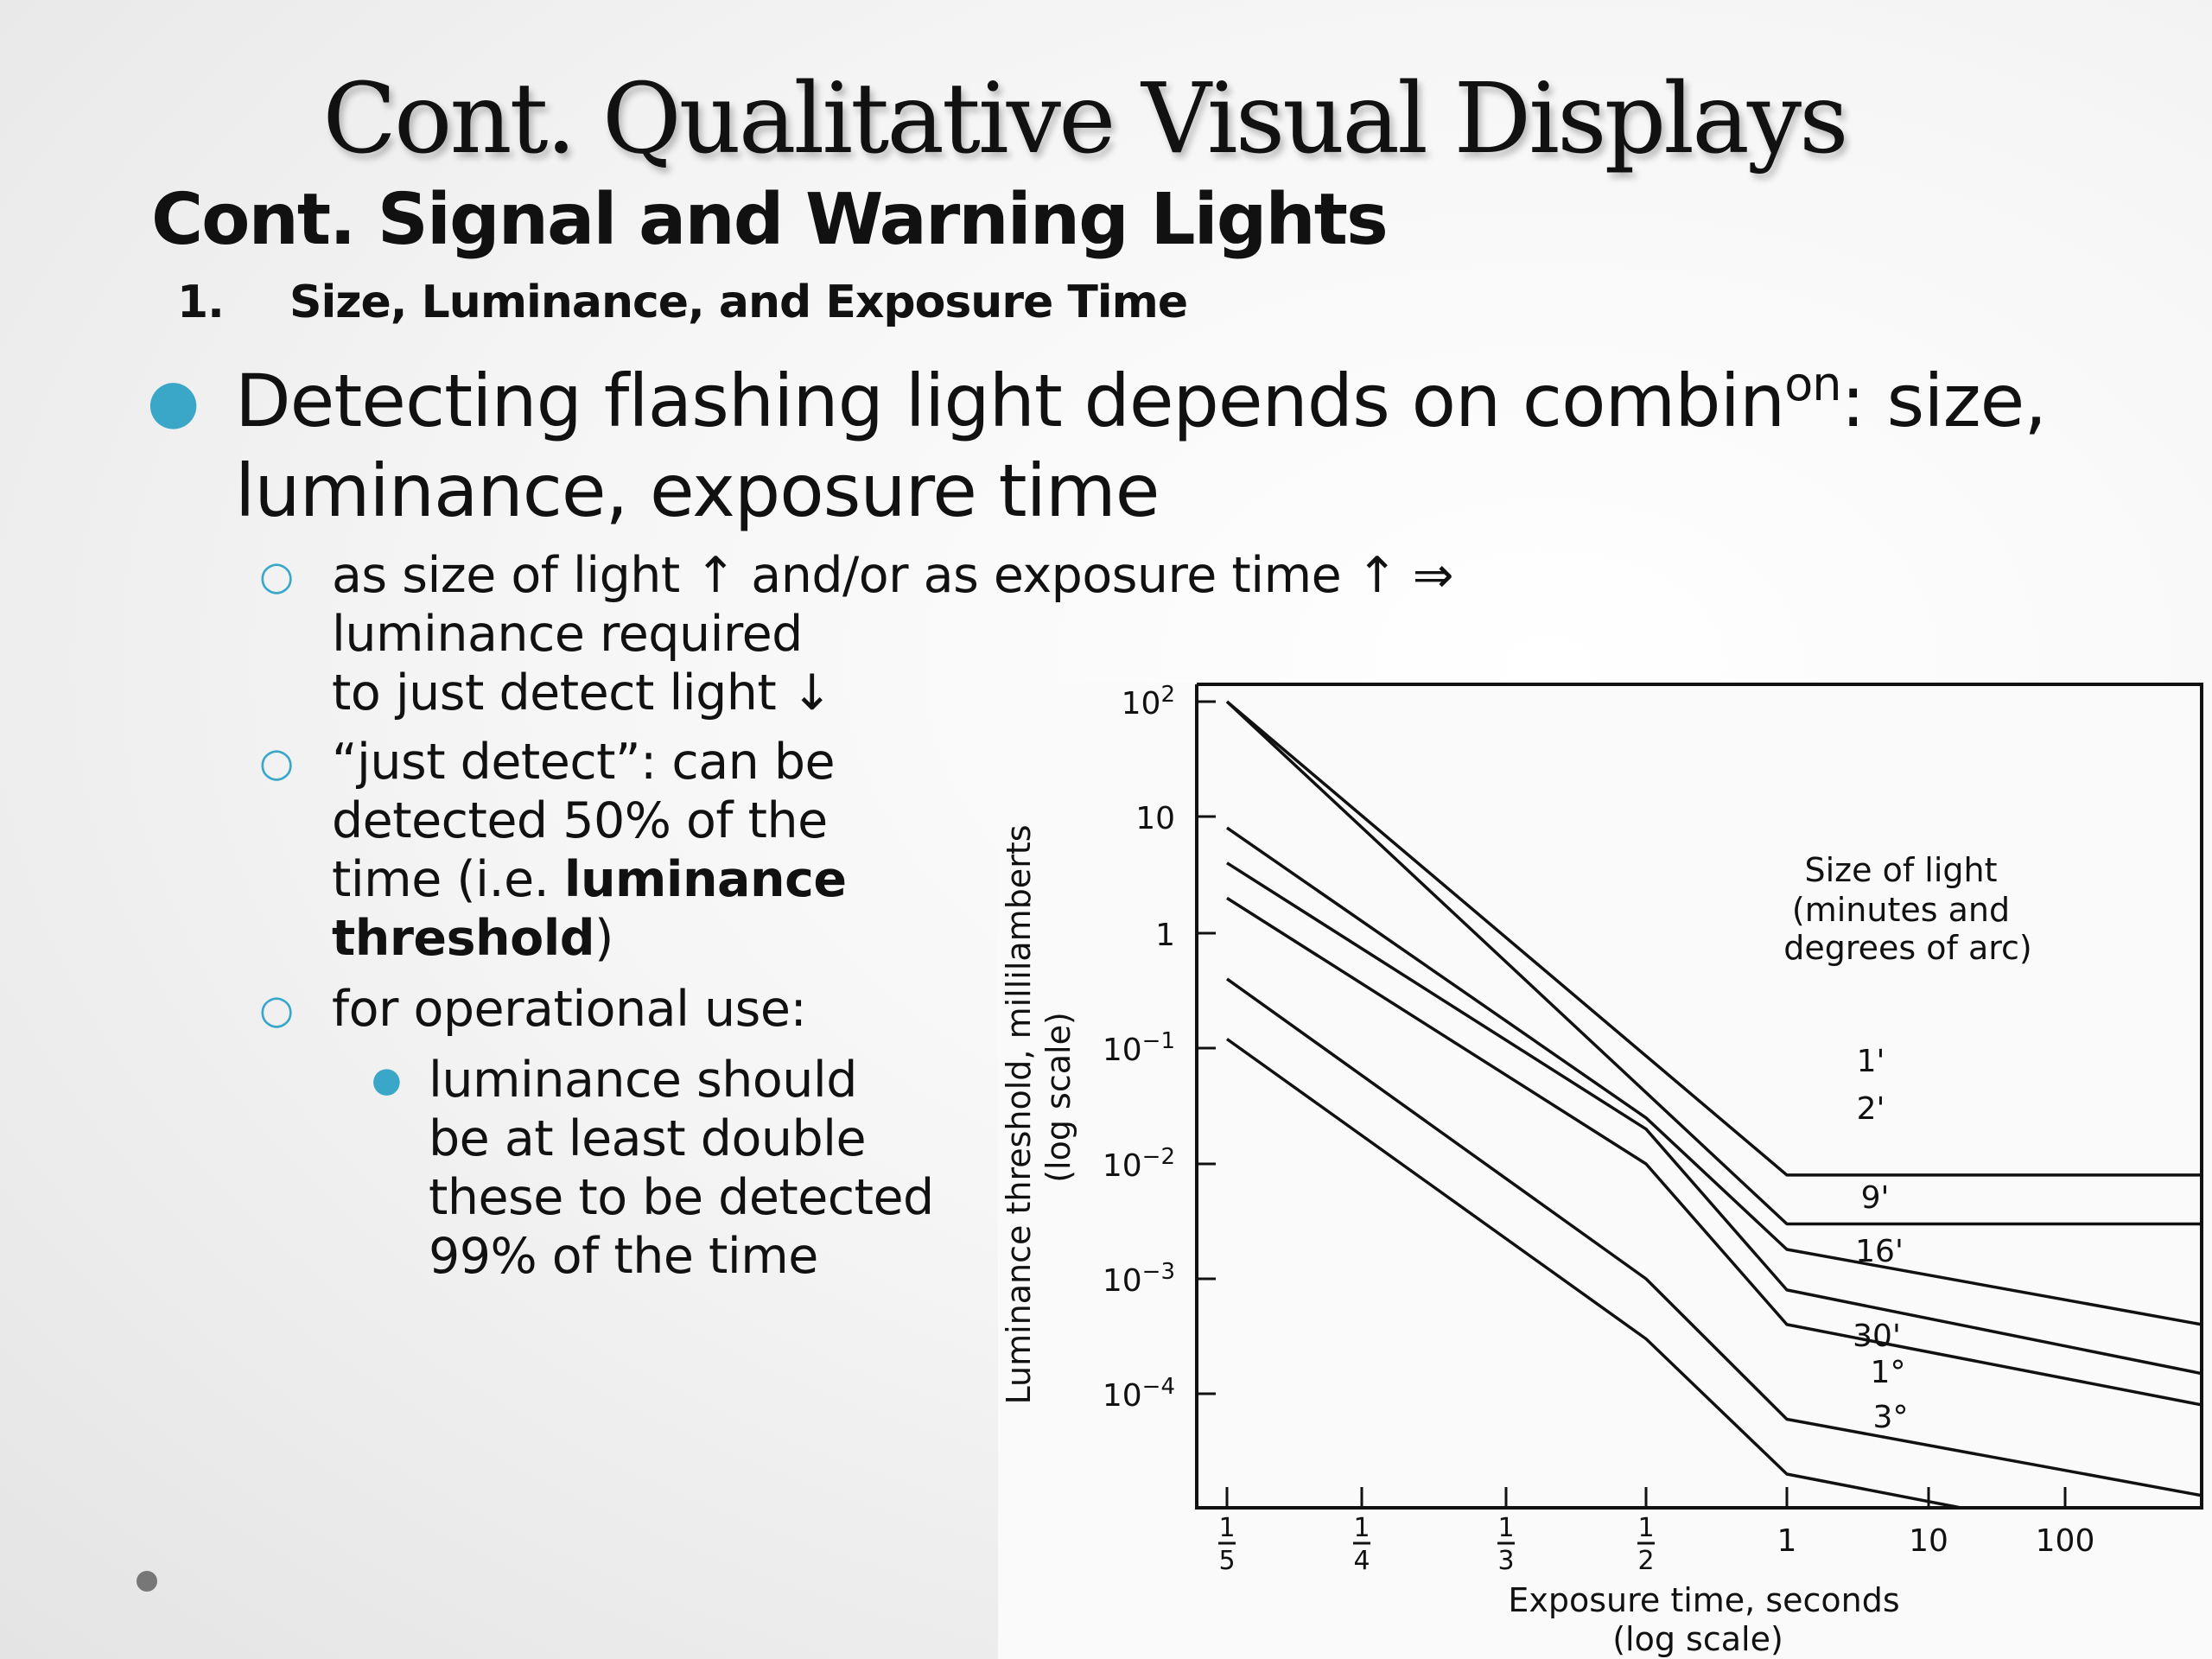 This screenshot has width=2212, height=1659. What do you see at coordinates (770, 220) in the screenshot?
I see `slide-subtitle: Cont. Signal and Warning Lights` at bounding box center [770, 220].